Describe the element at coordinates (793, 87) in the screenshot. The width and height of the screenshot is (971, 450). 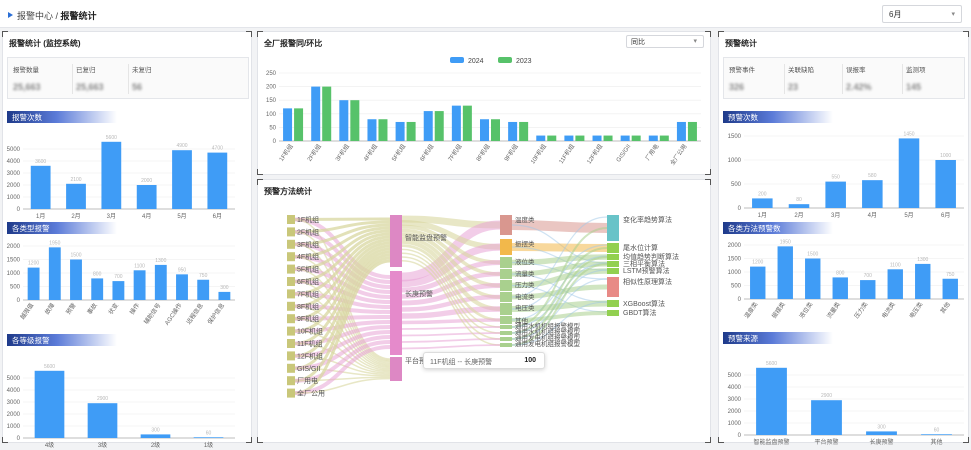
I see `stat-value: 23` at that location.